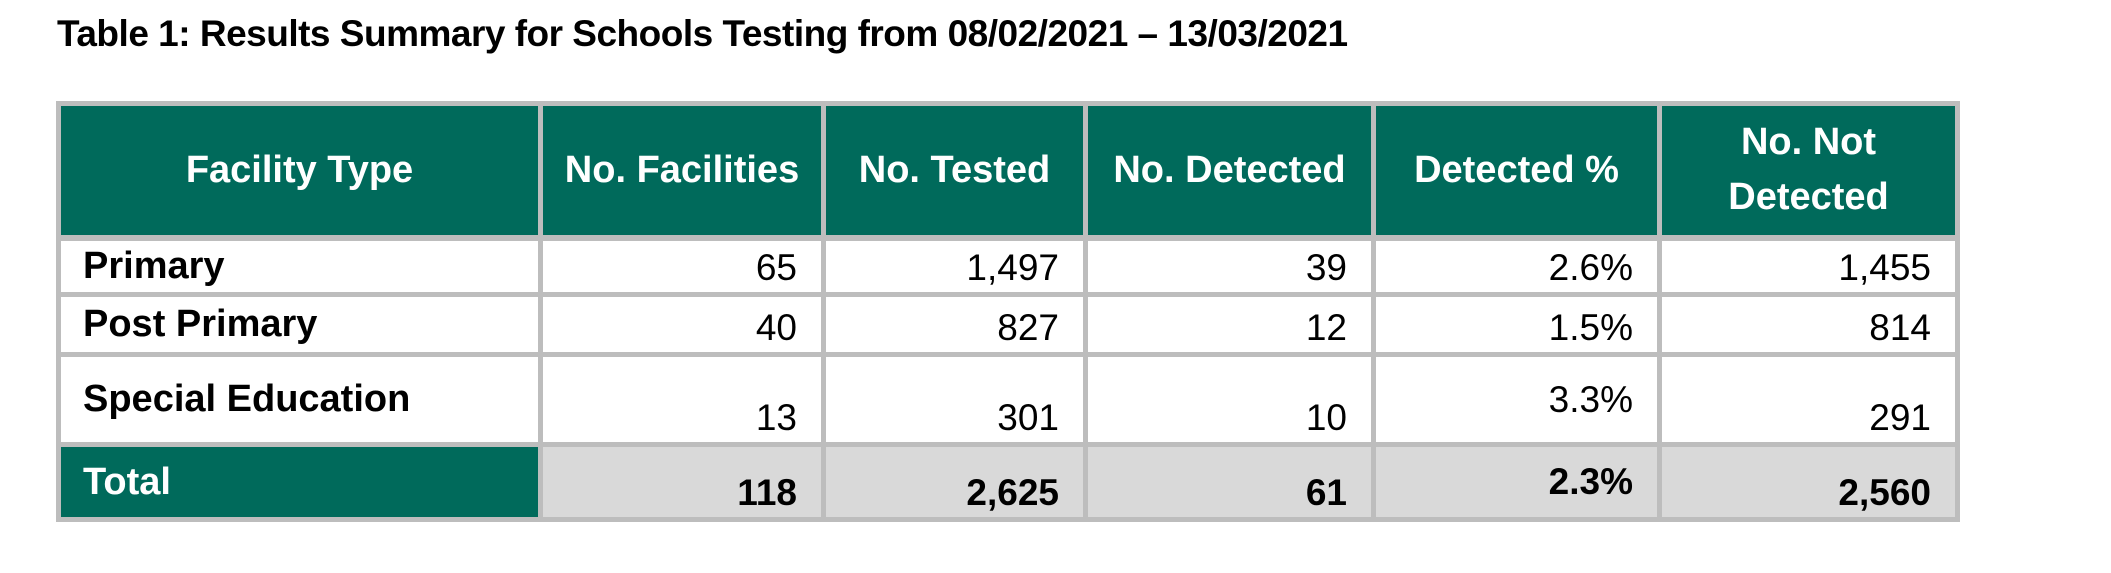  I want to click on no-tested-cell: 1,497, so click(954, 266).